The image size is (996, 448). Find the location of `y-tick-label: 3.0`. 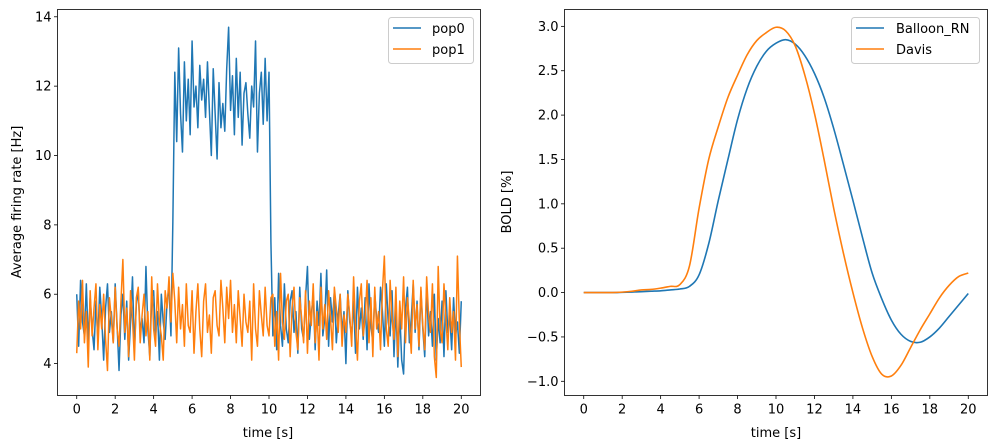

y-tick-label: 3.0 is located at coordinates (548, 27).